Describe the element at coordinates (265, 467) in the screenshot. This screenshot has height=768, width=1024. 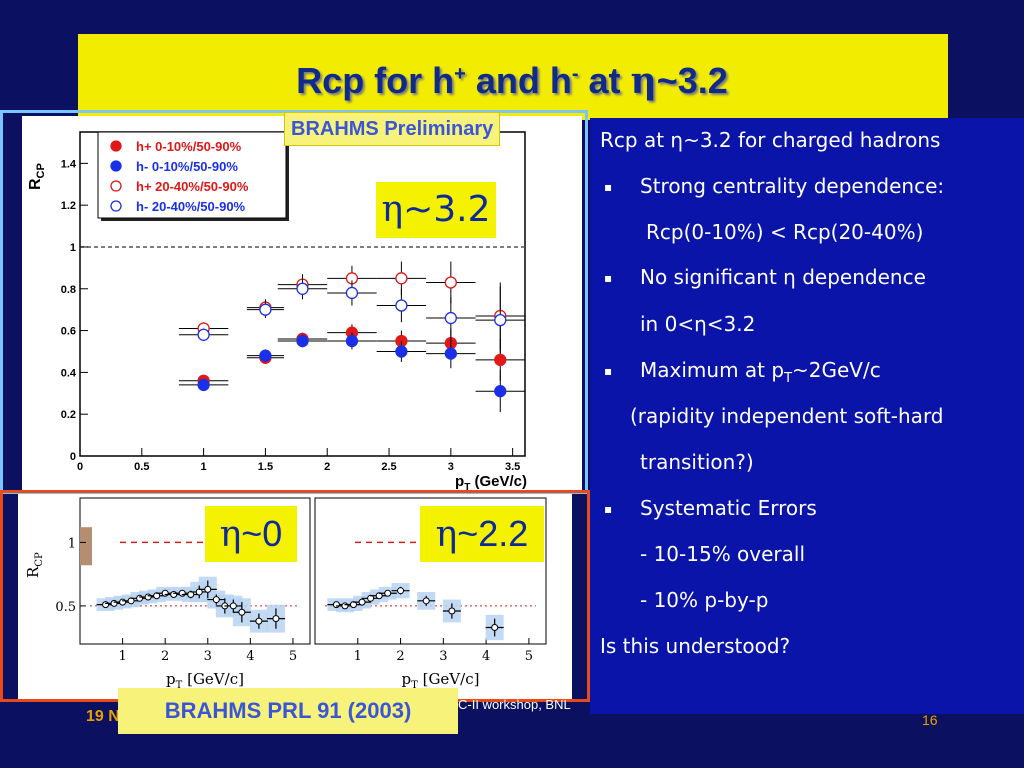
I see `x-tick-label: 1.5` at that location.